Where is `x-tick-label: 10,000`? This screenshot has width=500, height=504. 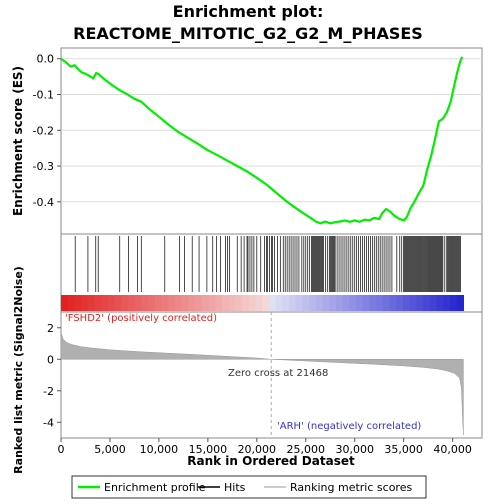 x-tick-label: 10,000 is located at coordinates (159, 449).